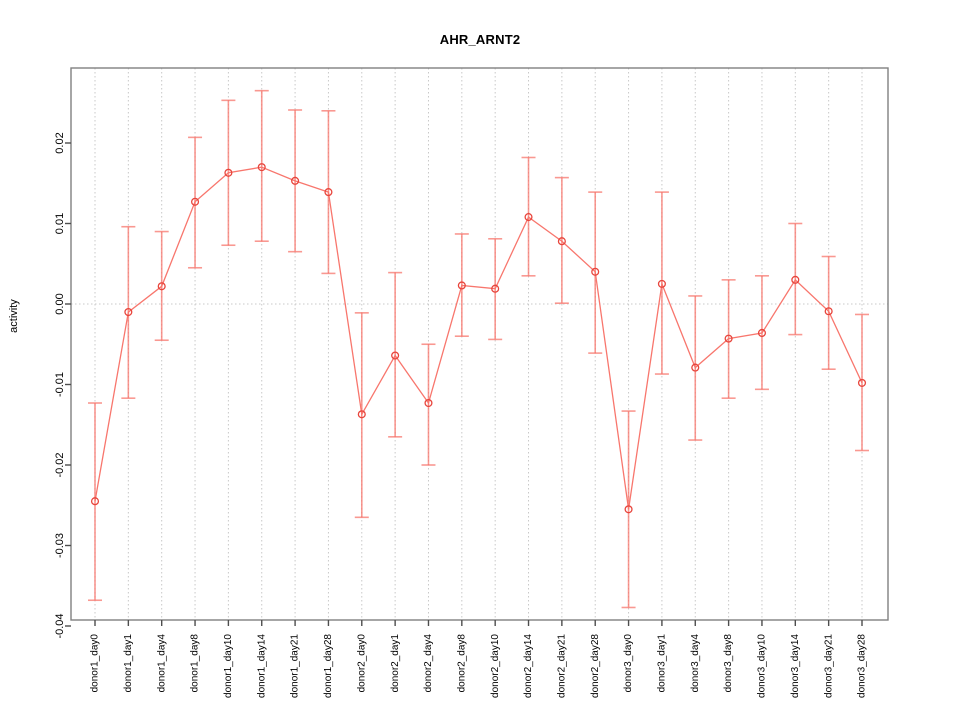 This screenshot has width=960, height=720. Describe the element at coordinates (361, 663) in the screenshot. I see `x-axis-tick-label: donor2_day0` at that location.